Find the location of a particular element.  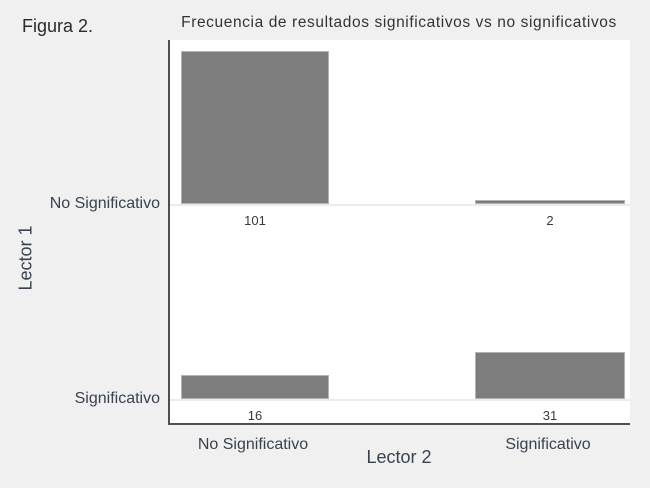

x-tick-label-no-significativo: No Significativo is located at coordinates (253, 444).